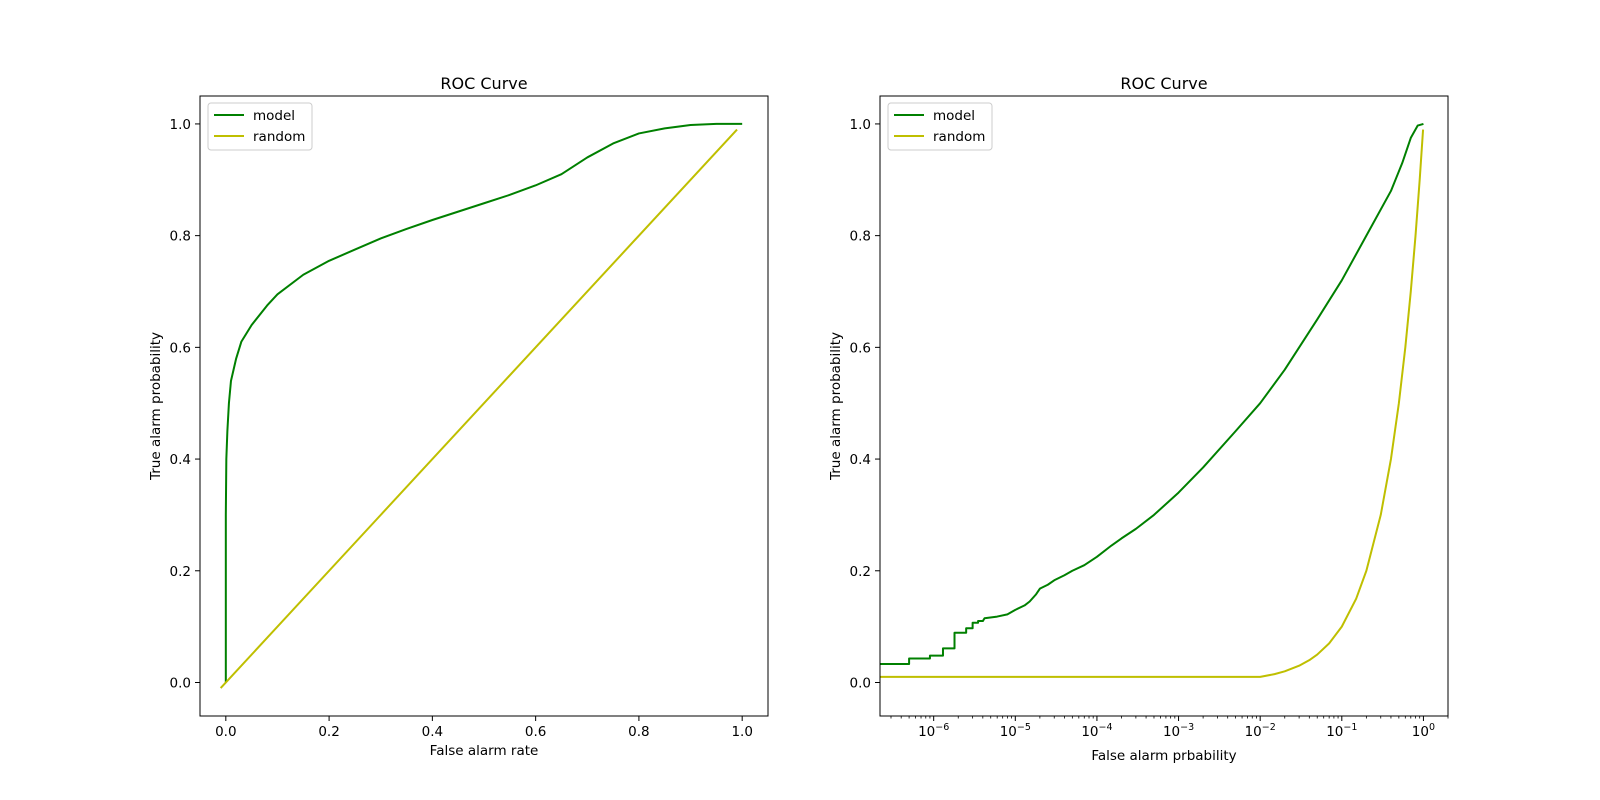 The width and height of the screenshot is (1600, 800). I want to click on right-x-tick-label: 10⁰, so click(1423, 731).